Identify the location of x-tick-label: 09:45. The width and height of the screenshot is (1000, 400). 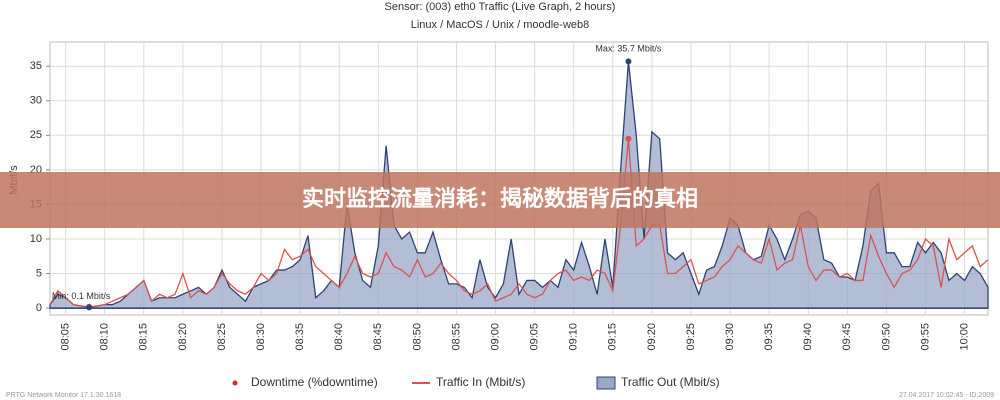
(847, 337).